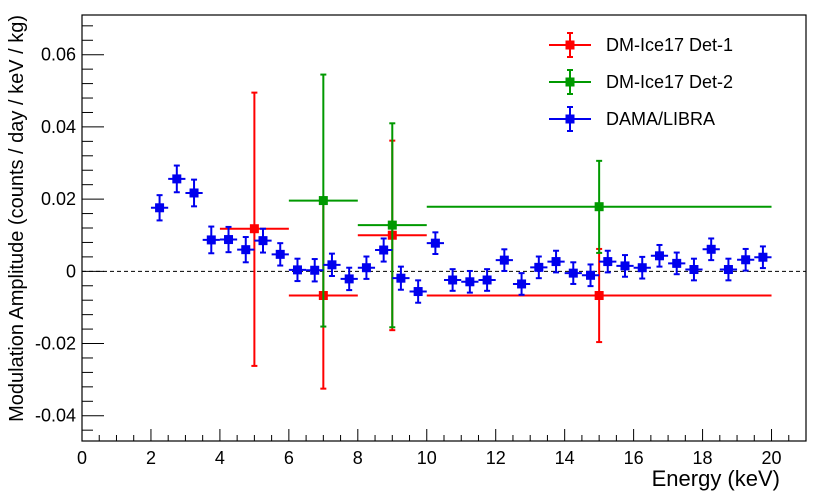  Describe the element at coordinates (565, 458) in the screenshot. I see `x-tick-label: 14` at that location.